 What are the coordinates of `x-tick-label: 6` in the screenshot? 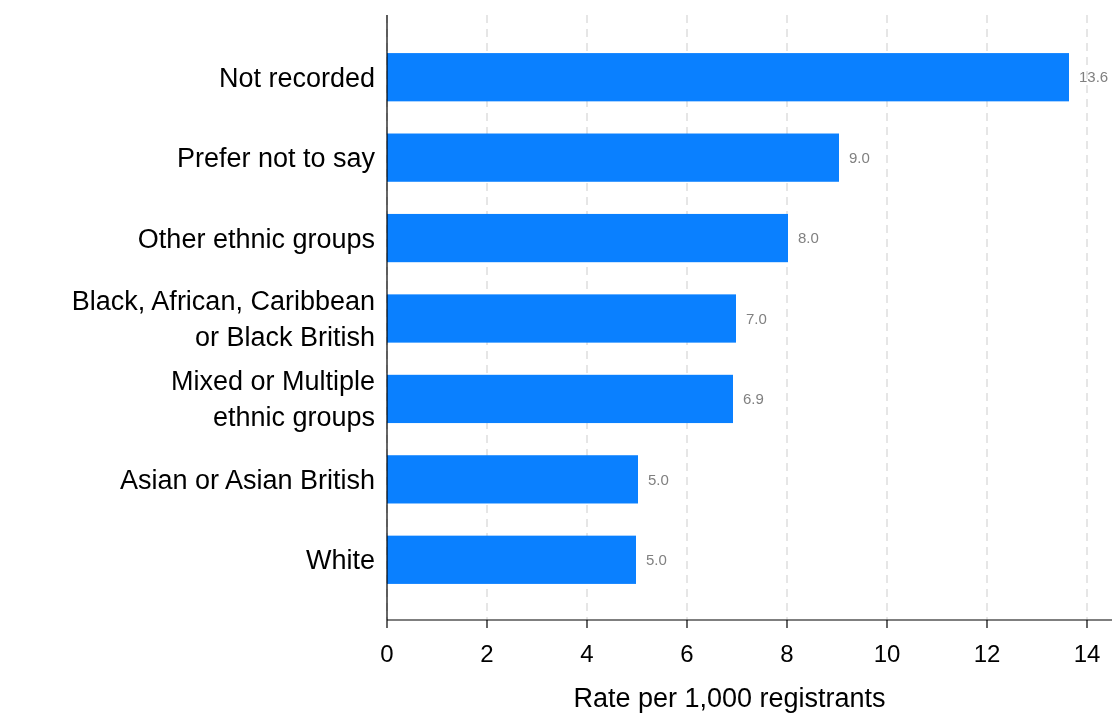 It's located at (687, 653).